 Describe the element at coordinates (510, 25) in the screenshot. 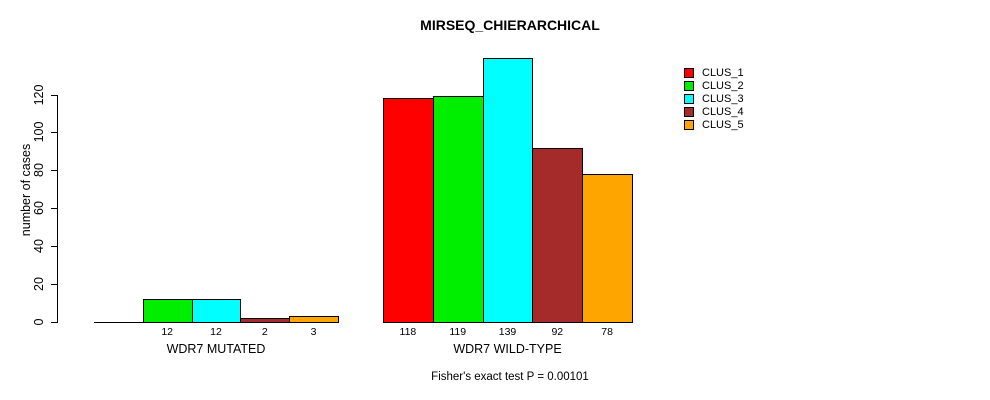

I see `chart-title: MIRSEQ_CHIERARCHICAL` at that location.